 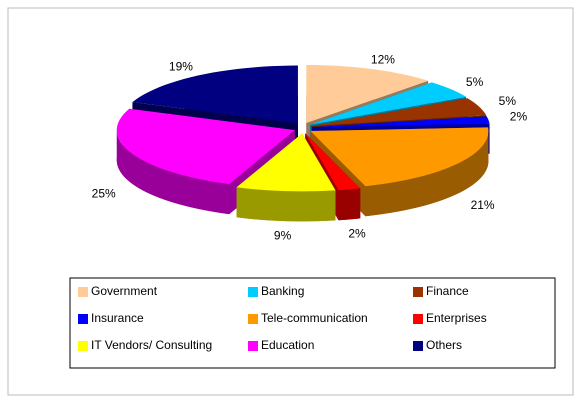 I want to click on legend-label: Insurance, so click(x=117, y=318).